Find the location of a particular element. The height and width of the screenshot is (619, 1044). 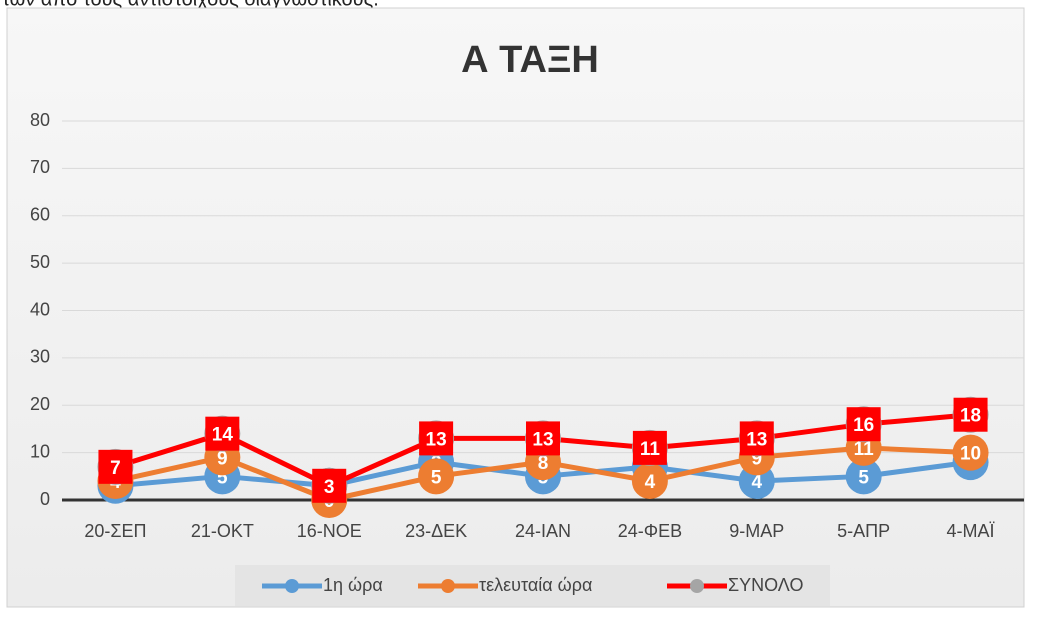

x-tick-label: 4-ΜΑΪ is located at coordinates (971, 531).